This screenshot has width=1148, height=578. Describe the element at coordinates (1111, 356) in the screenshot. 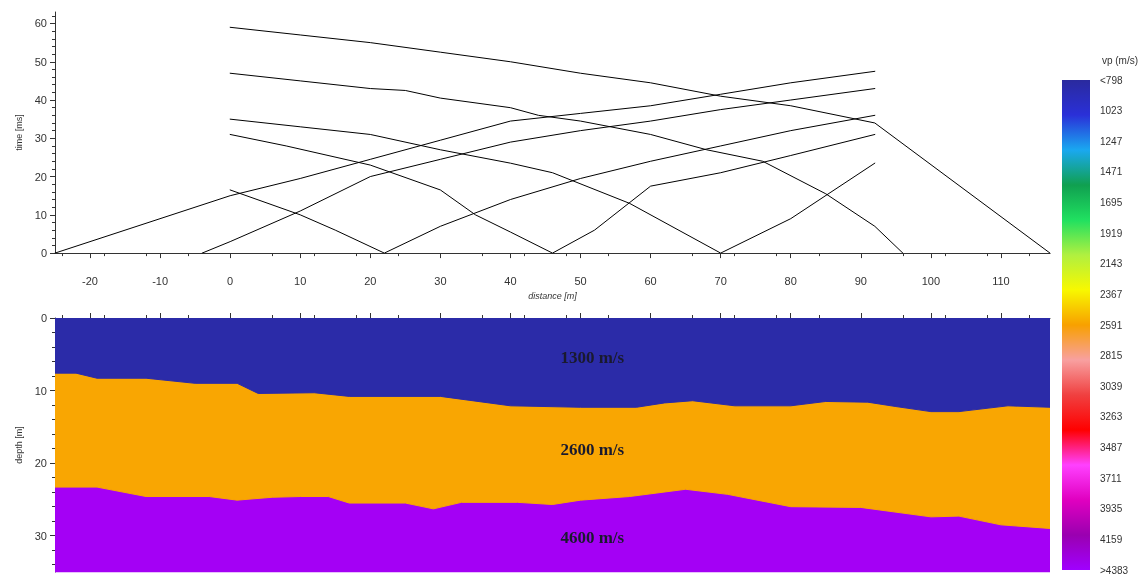

I see `color-bar-label: 2815` at that location.